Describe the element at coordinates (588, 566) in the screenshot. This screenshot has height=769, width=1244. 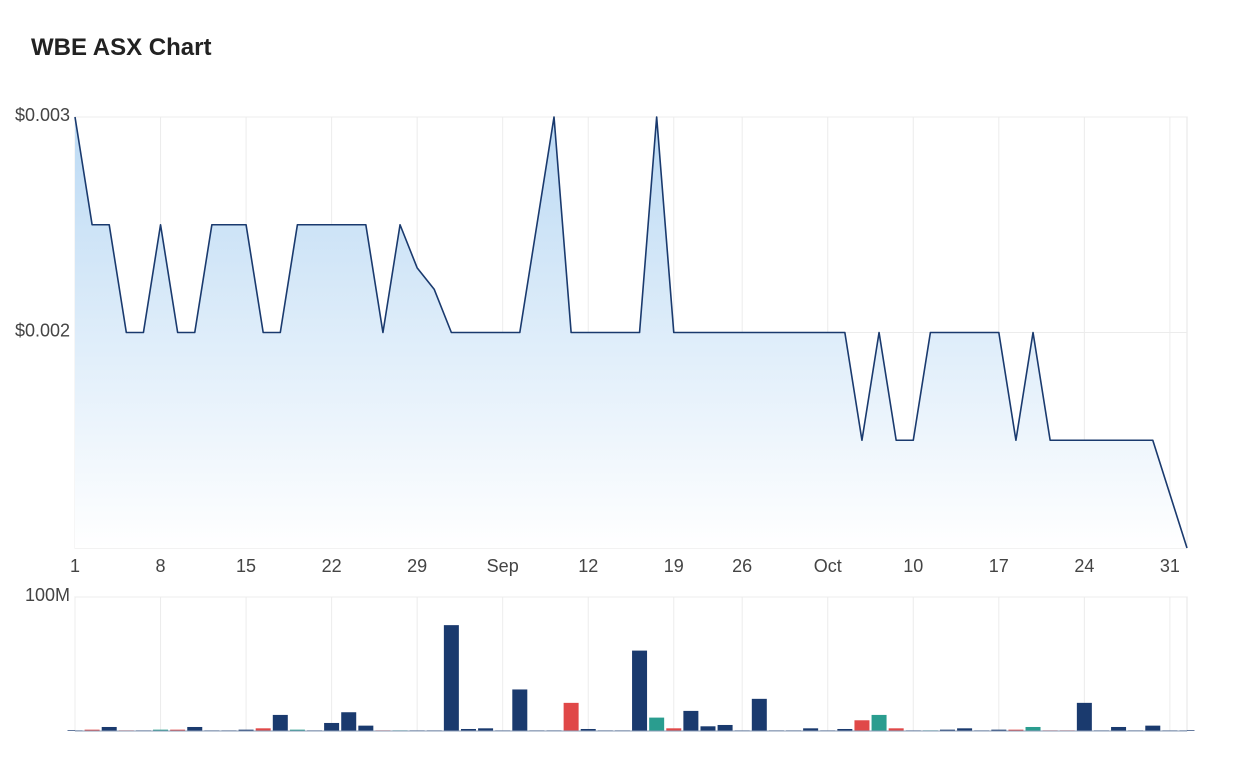
I see `x-tick-label: 12` at that location.